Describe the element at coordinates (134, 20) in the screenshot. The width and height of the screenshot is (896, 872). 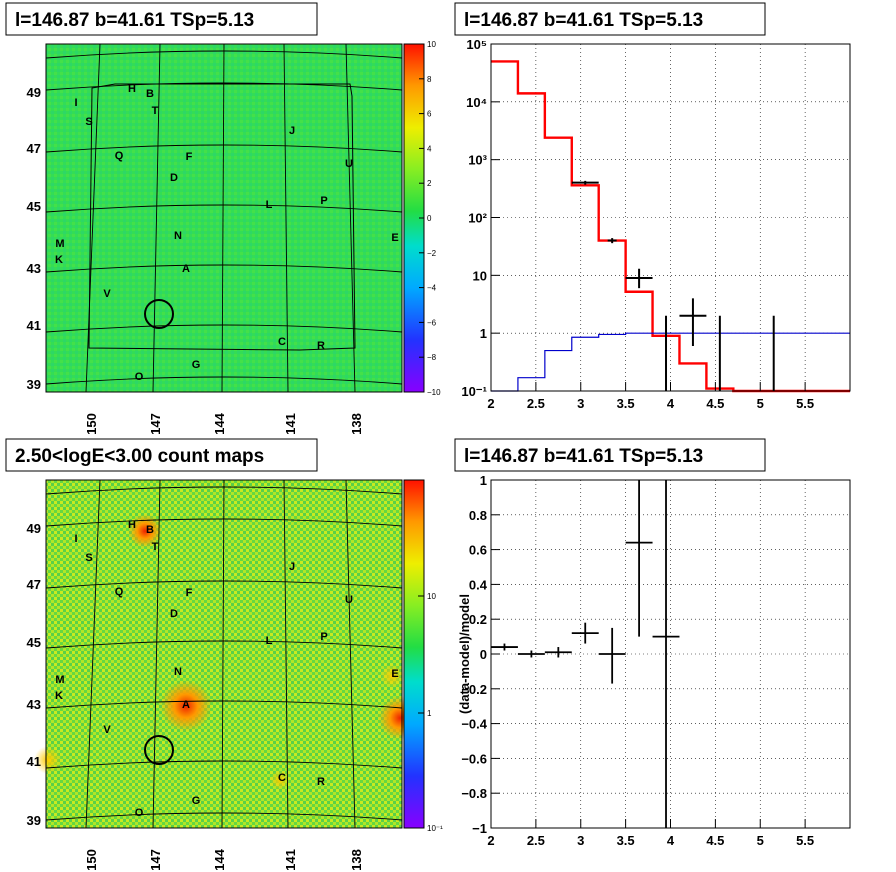
I see `map-top-title: l=146.87 b=41.61 TSp=5.13` at that location.